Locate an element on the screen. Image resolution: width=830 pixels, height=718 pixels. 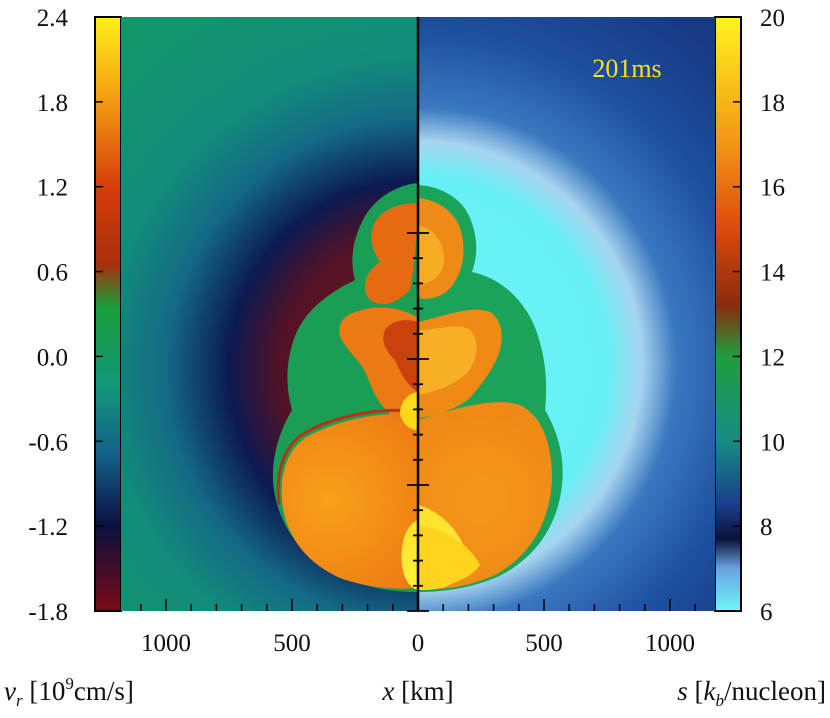
right-colorbar-tick-labels: 20 18 16 14 12 10 8 6 is located at coordinates (773, 315).